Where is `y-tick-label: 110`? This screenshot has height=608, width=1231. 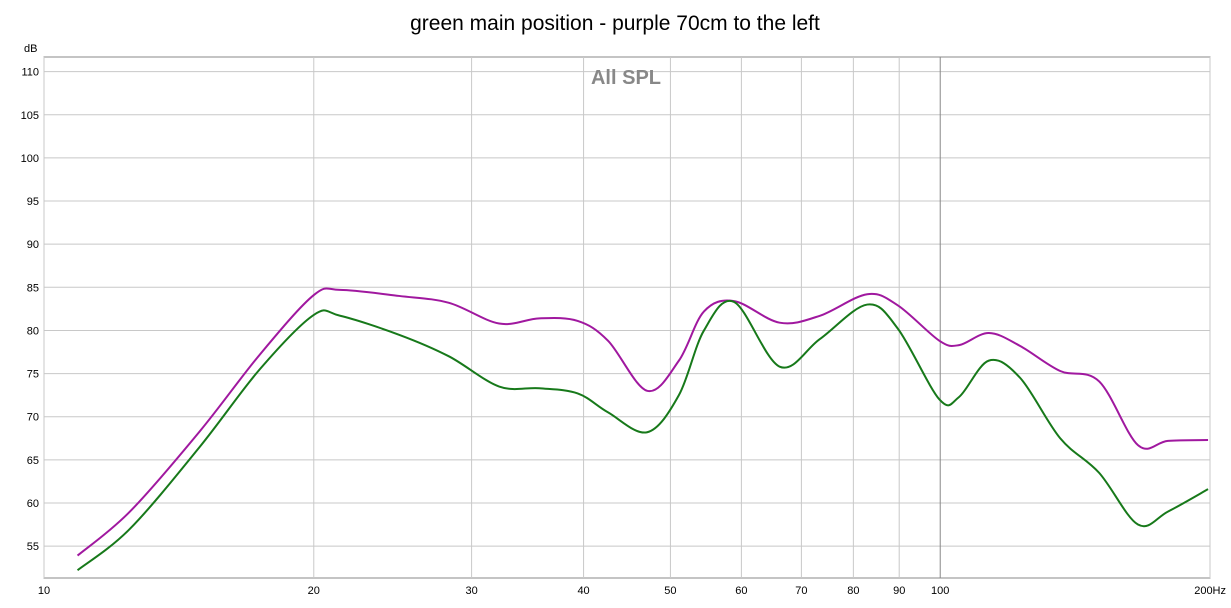
y-tick-label: 110 is located at coordinates (30, 73).